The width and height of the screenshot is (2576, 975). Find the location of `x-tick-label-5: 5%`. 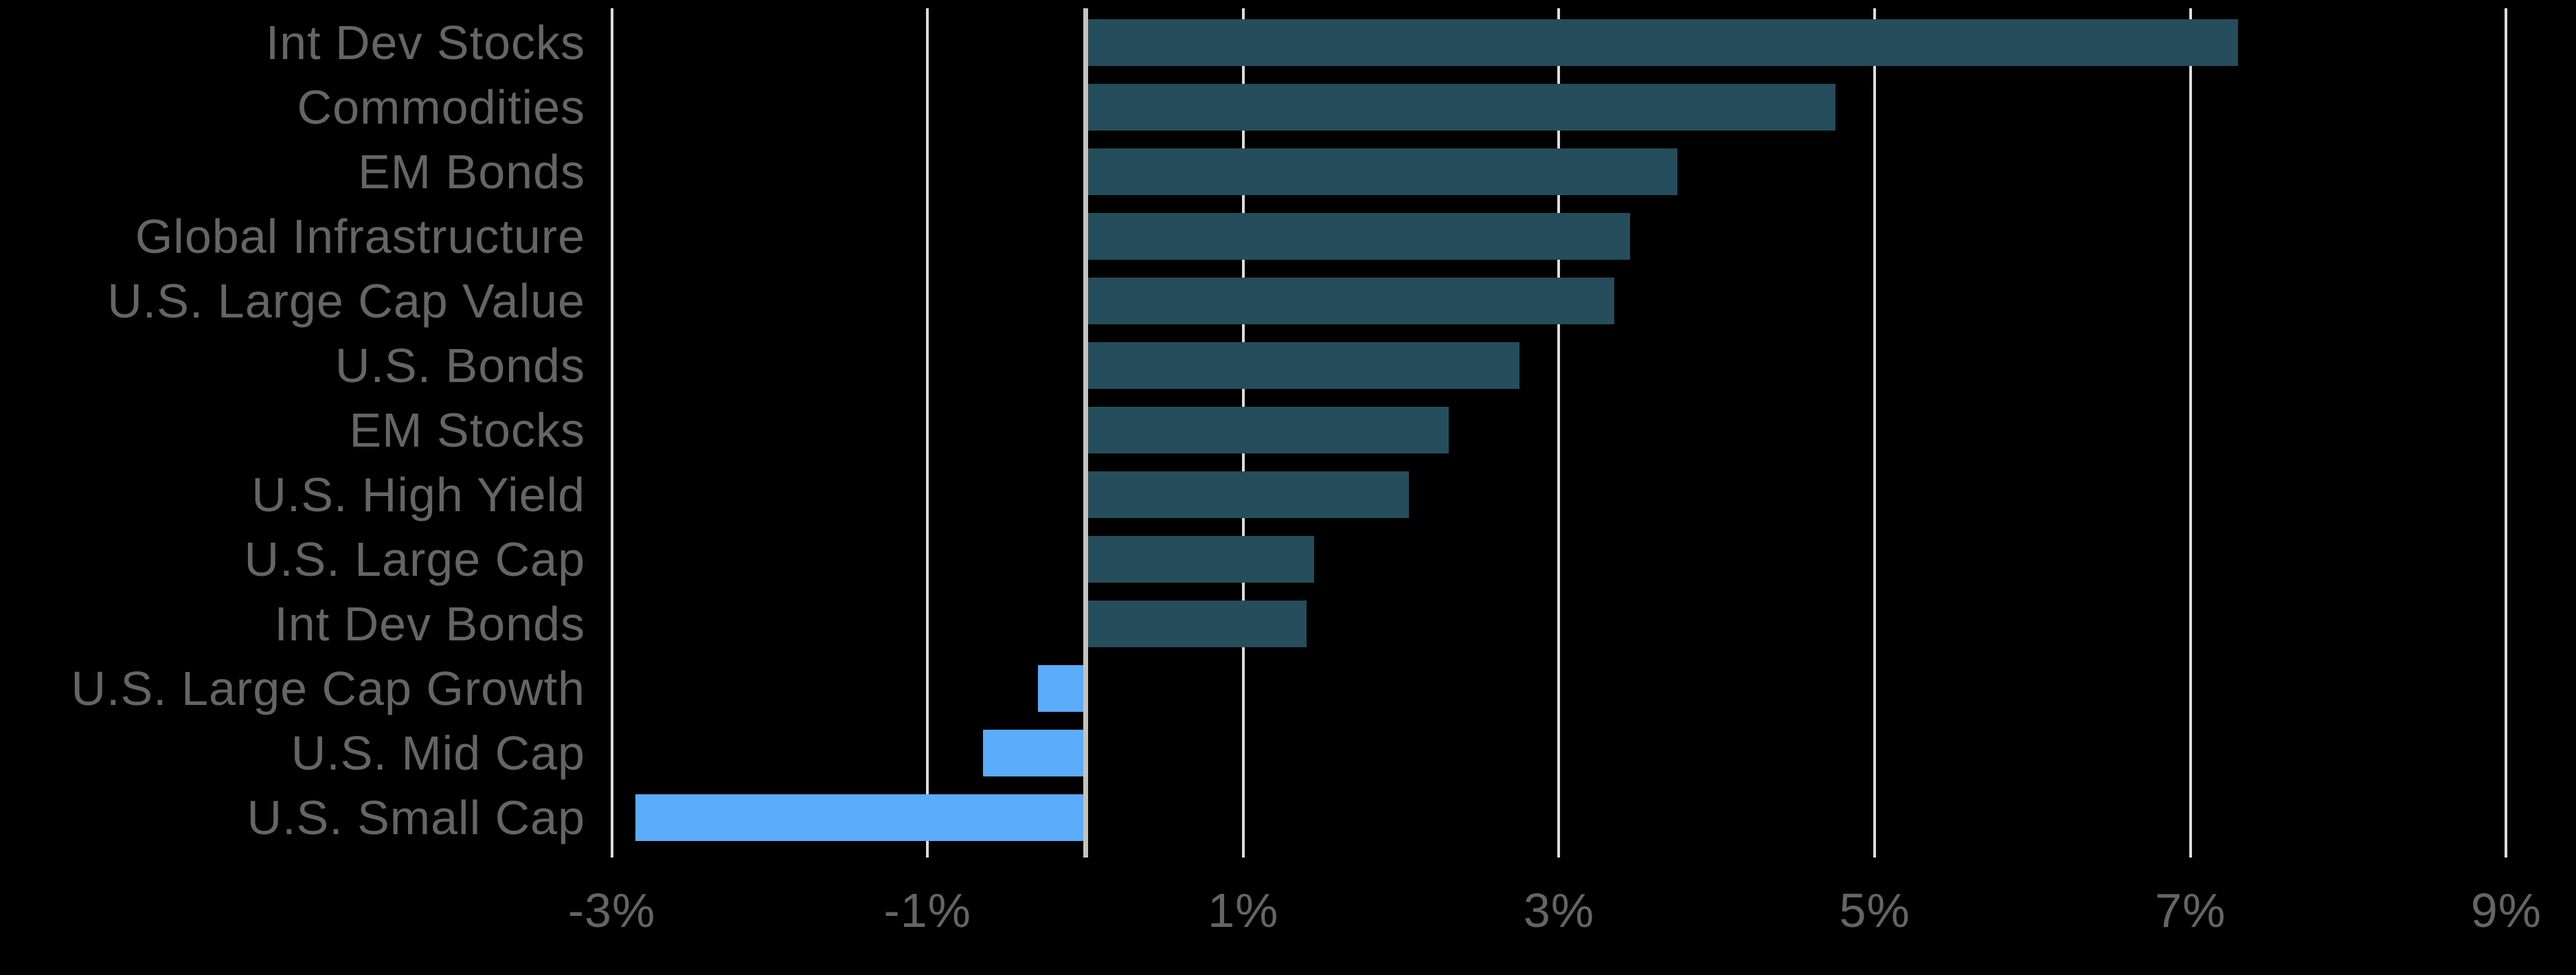

x-tick-label-5: 5% is located at coordinates (1874, 910).